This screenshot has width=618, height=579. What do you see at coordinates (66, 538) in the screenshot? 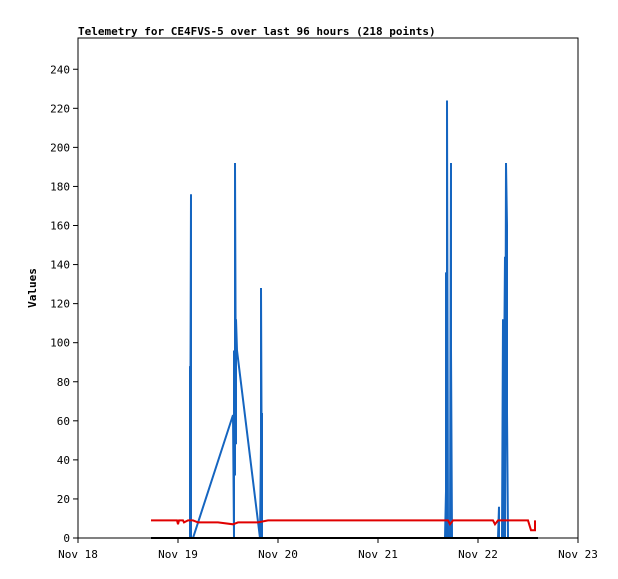
I see `y-tick-label: 0` at bounding box center [66, 538].